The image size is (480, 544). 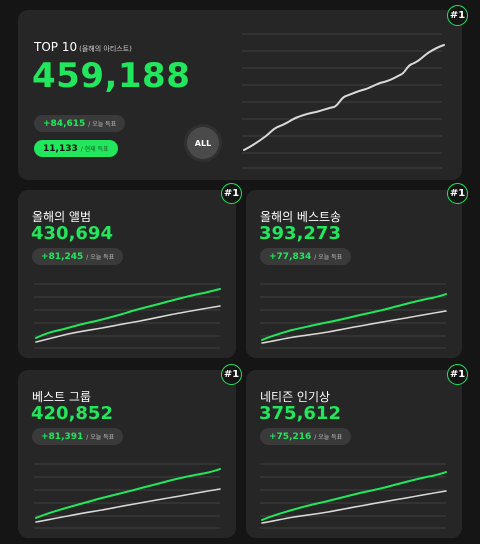 I want to click on category-title: 베스트 그룹, so click(x=62, y=397).